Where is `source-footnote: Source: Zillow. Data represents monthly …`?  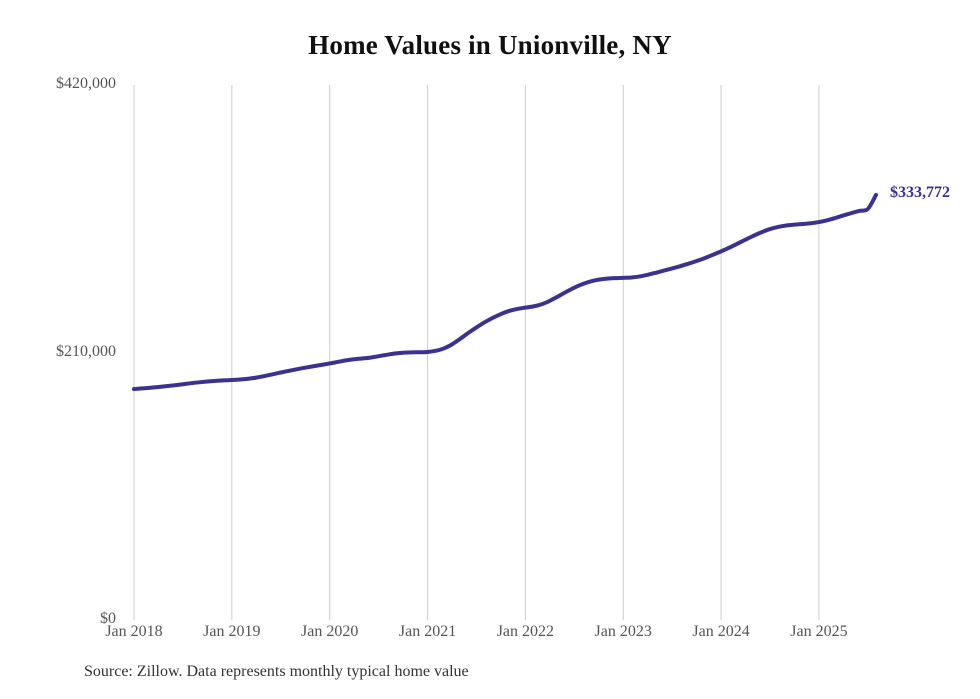 source-footnote: Source: Zillow. Data represents monthly … is located at coordinates (276, 671).